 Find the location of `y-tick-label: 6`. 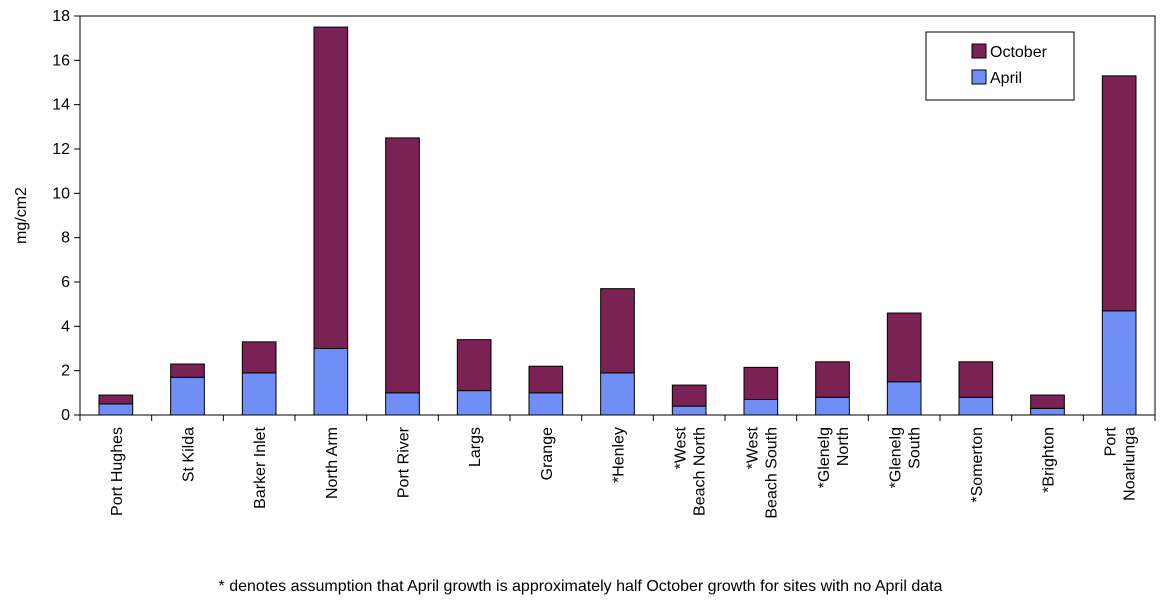

y-tick-label: 6 is located at coordinates (65, 282).